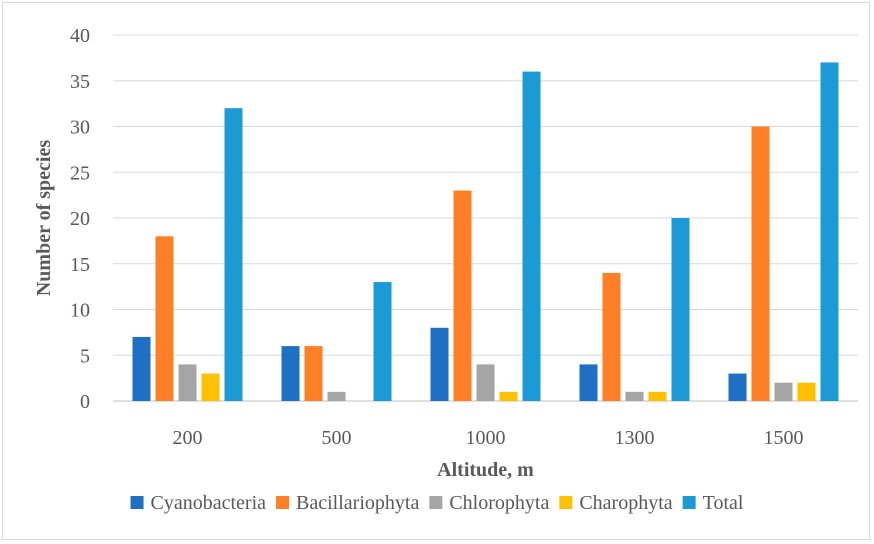 The height and width of the screenshot is (544, 874). What do you see at coordinates (357, 503) in the screenshot?
I see `legend-label: Bacillariophyta` at bounding box center [357, 503].